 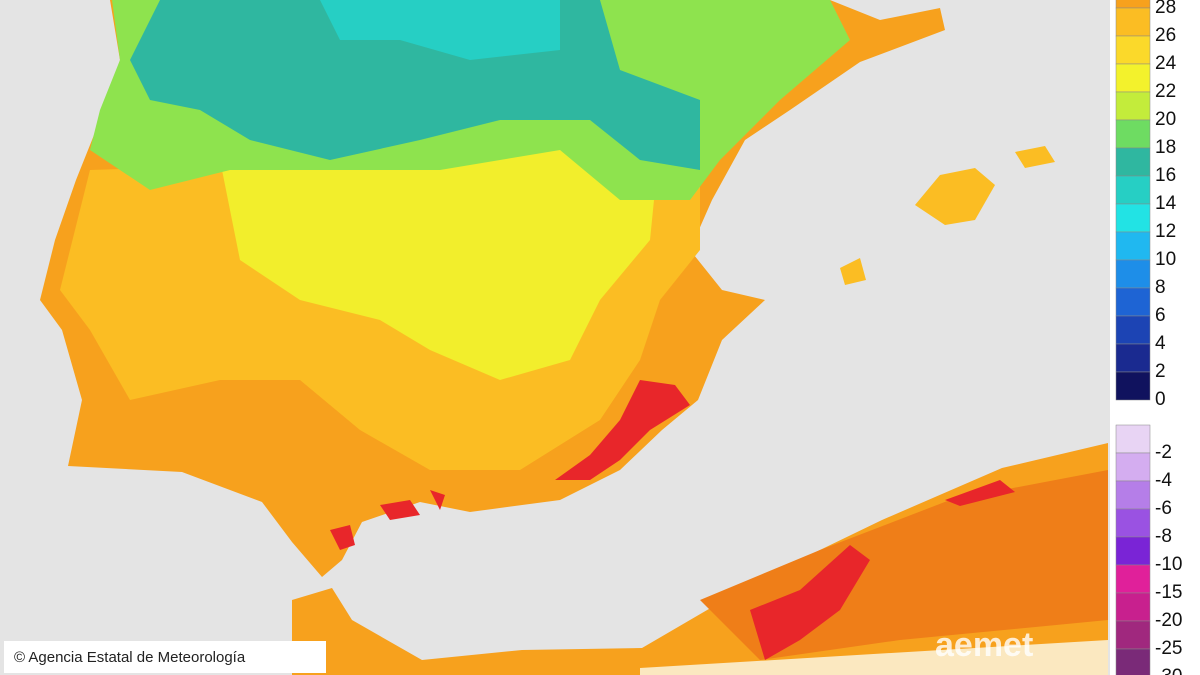 What do you see at coordinates (1168, 564) in the screenshot?
I see `legend-label: -10` at bounding box center [1168, 564].